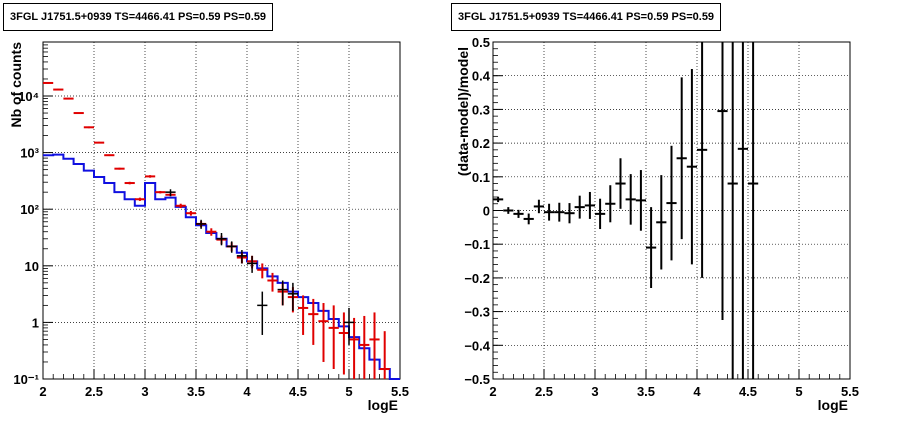 This screenshot has height=421, width=898. Describe the element at coordinates (32, 266) in the screenshot. I see `left-y-tick-label: 10` at that location.